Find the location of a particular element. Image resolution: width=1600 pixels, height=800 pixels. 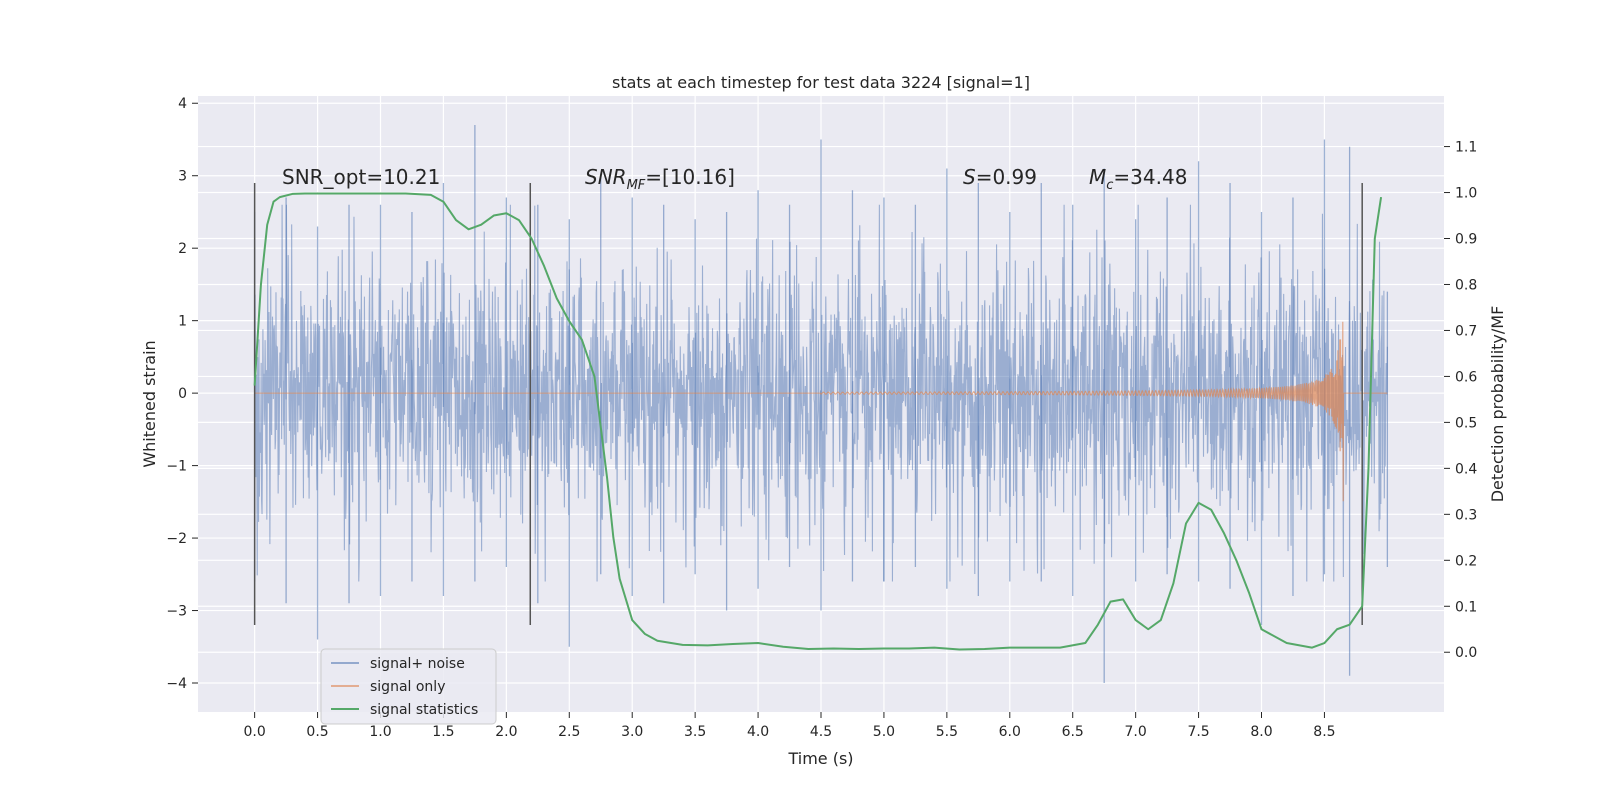

x-tick-label: 0.0 is located at coordinates (255, 732).